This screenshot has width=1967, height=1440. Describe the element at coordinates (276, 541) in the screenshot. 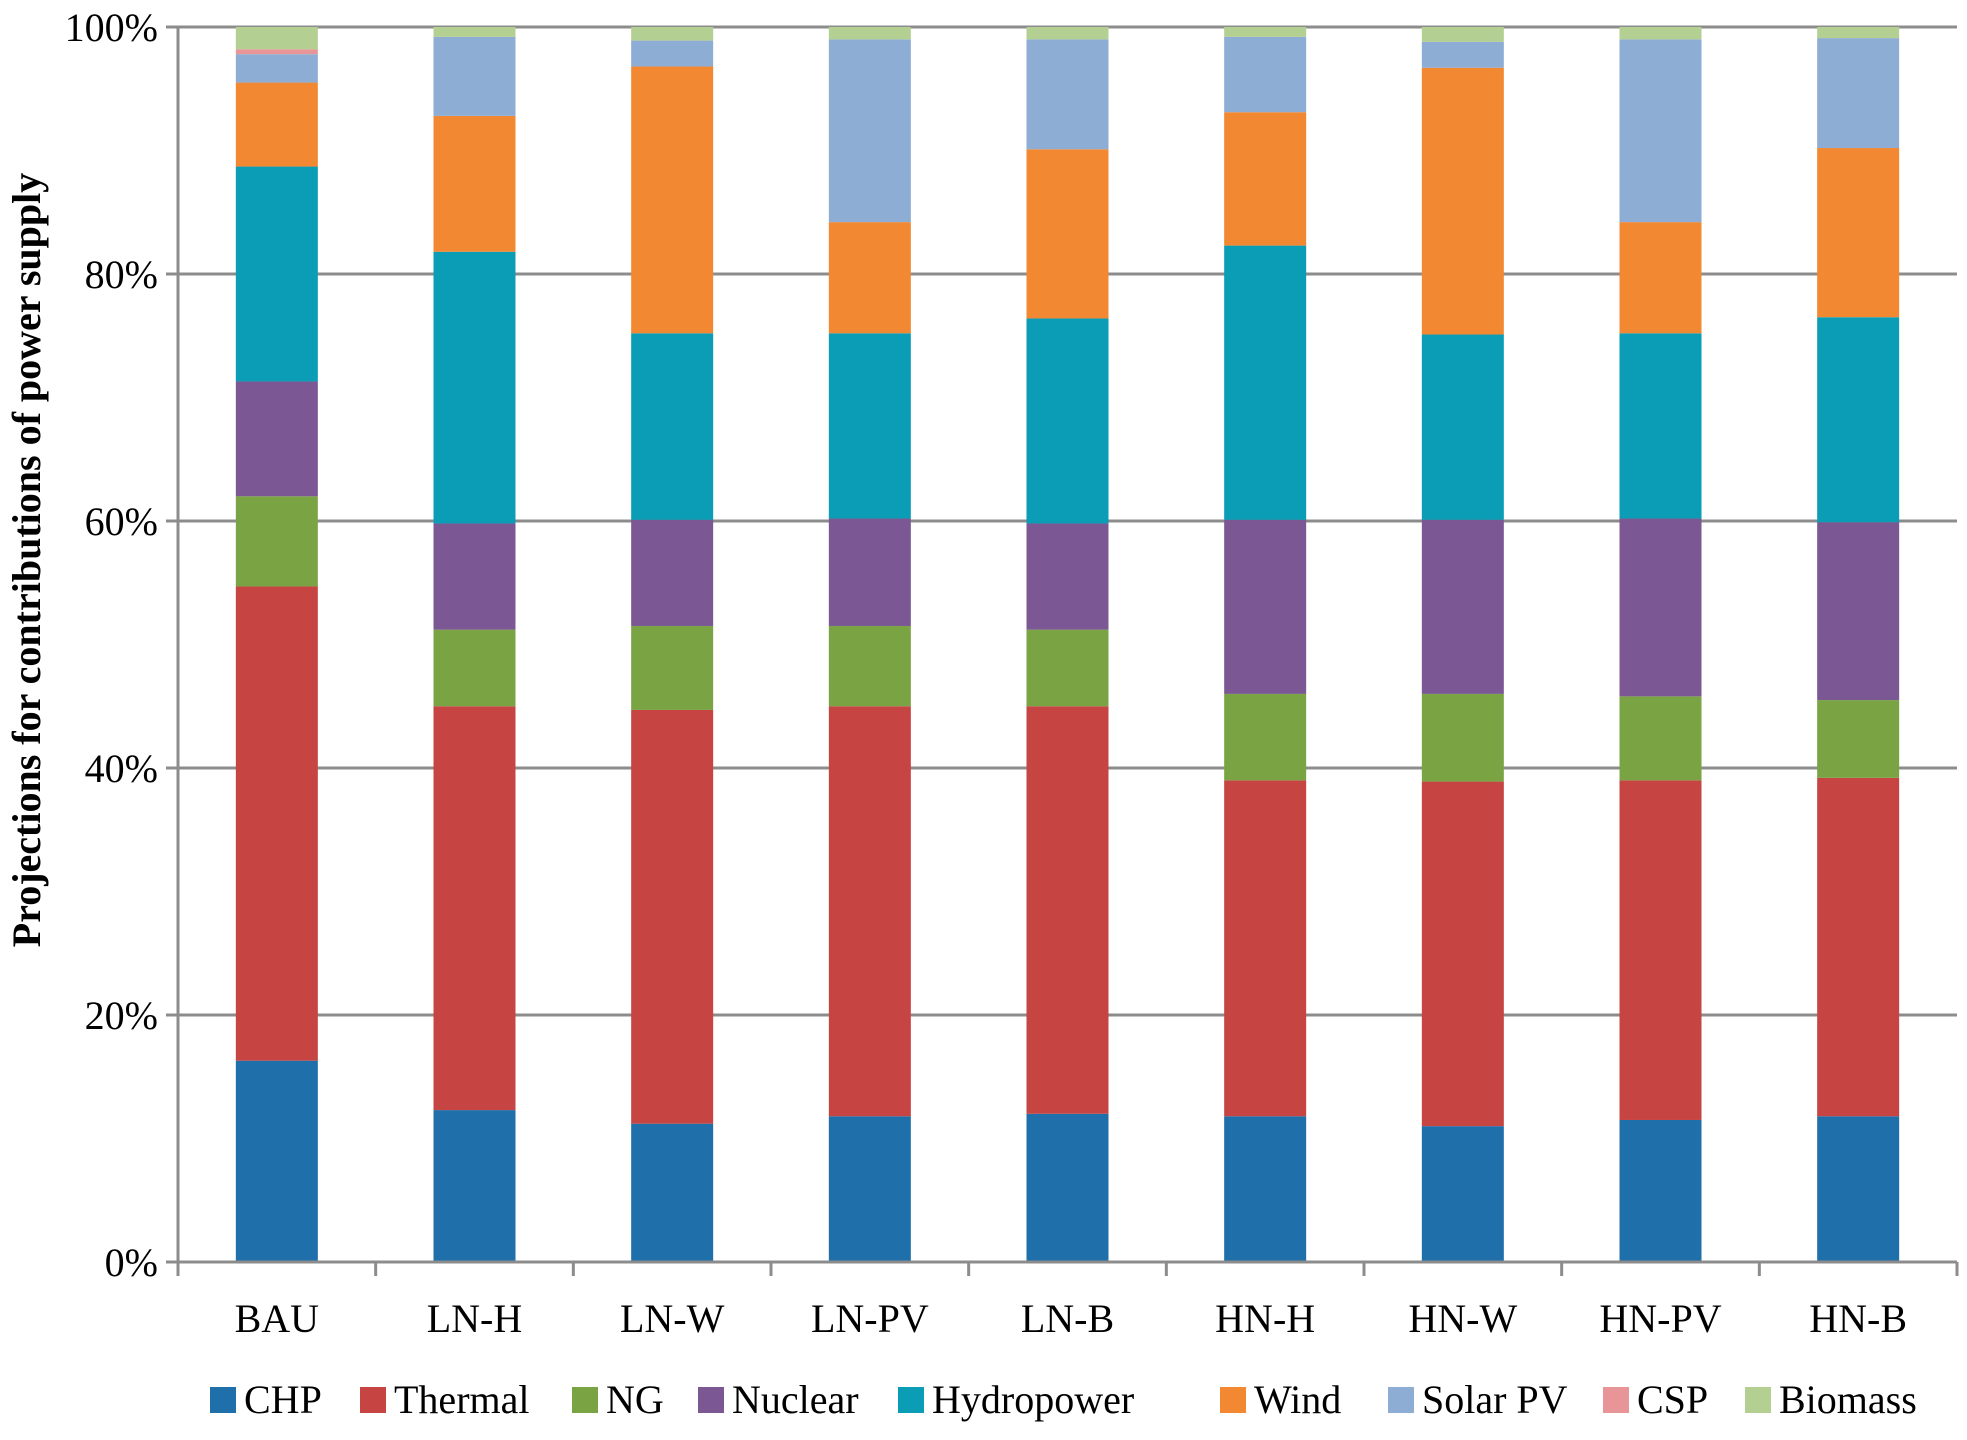

I see `bar-bau-ng` at that location.